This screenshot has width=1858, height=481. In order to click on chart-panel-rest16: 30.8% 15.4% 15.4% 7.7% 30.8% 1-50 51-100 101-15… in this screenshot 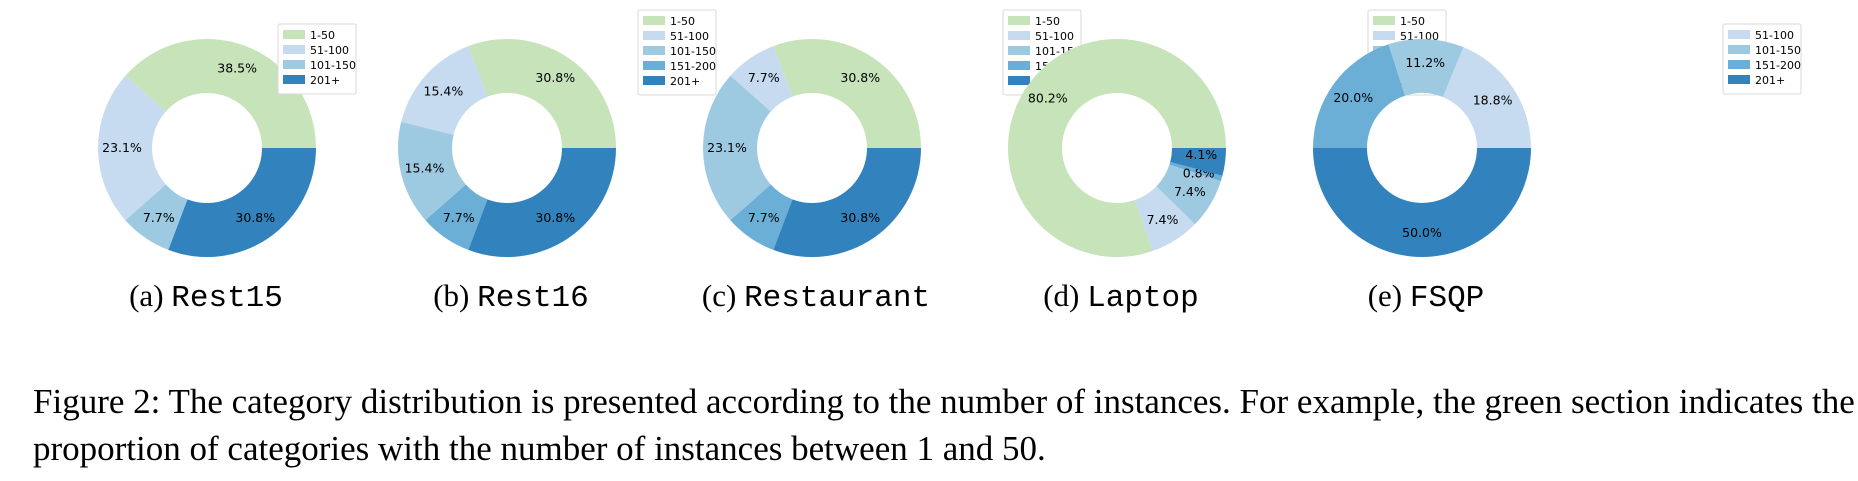, I will do `click(521, 165)`.